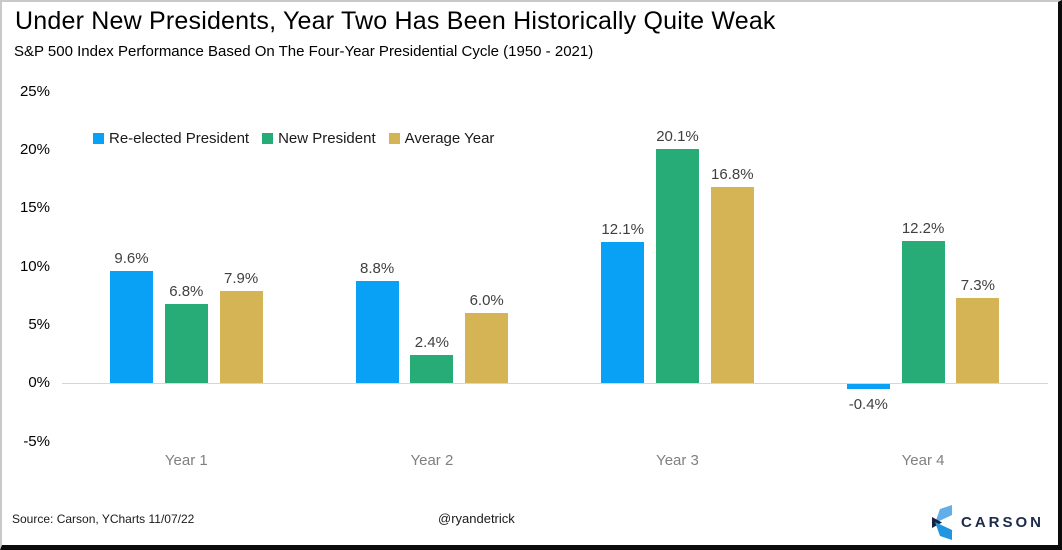 The image size is (1062, 550). Describe the element at coordinates (942, 522) in the screenshot. I see `carson-chevron-icon` at that location.